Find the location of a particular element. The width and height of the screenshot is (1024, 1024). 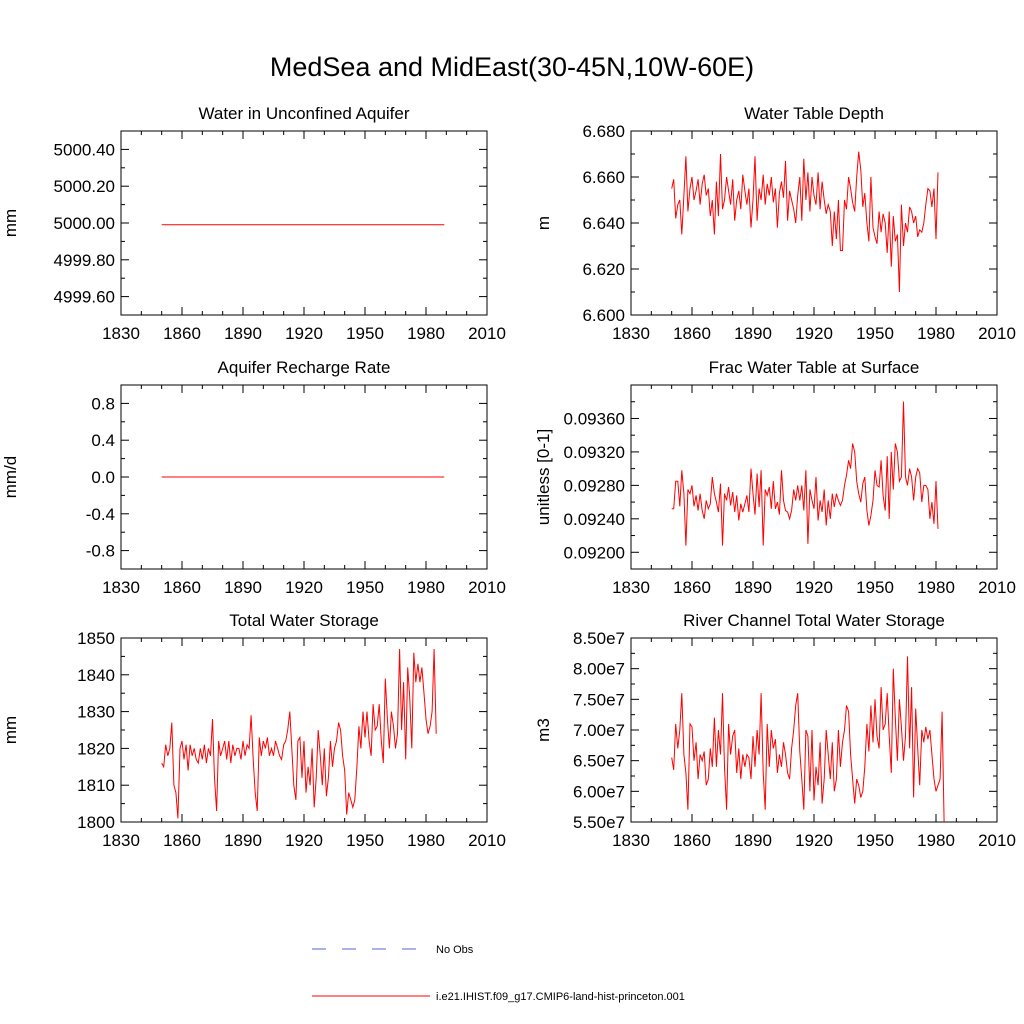

y-axis-label: unitless [0-1] is located at coordinates (543, 477).